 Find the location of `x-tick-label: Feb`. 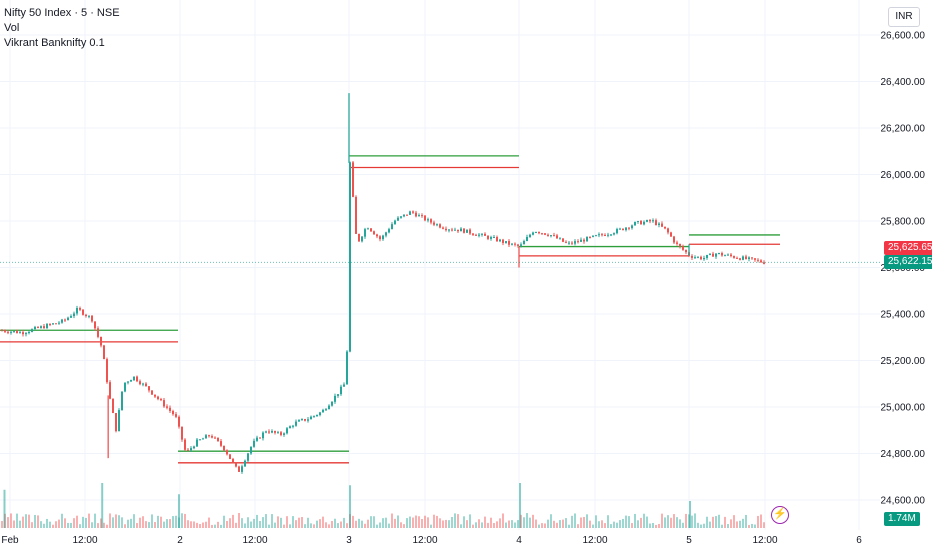

x-tick-label: Feb is located at coordinates (10, 540).